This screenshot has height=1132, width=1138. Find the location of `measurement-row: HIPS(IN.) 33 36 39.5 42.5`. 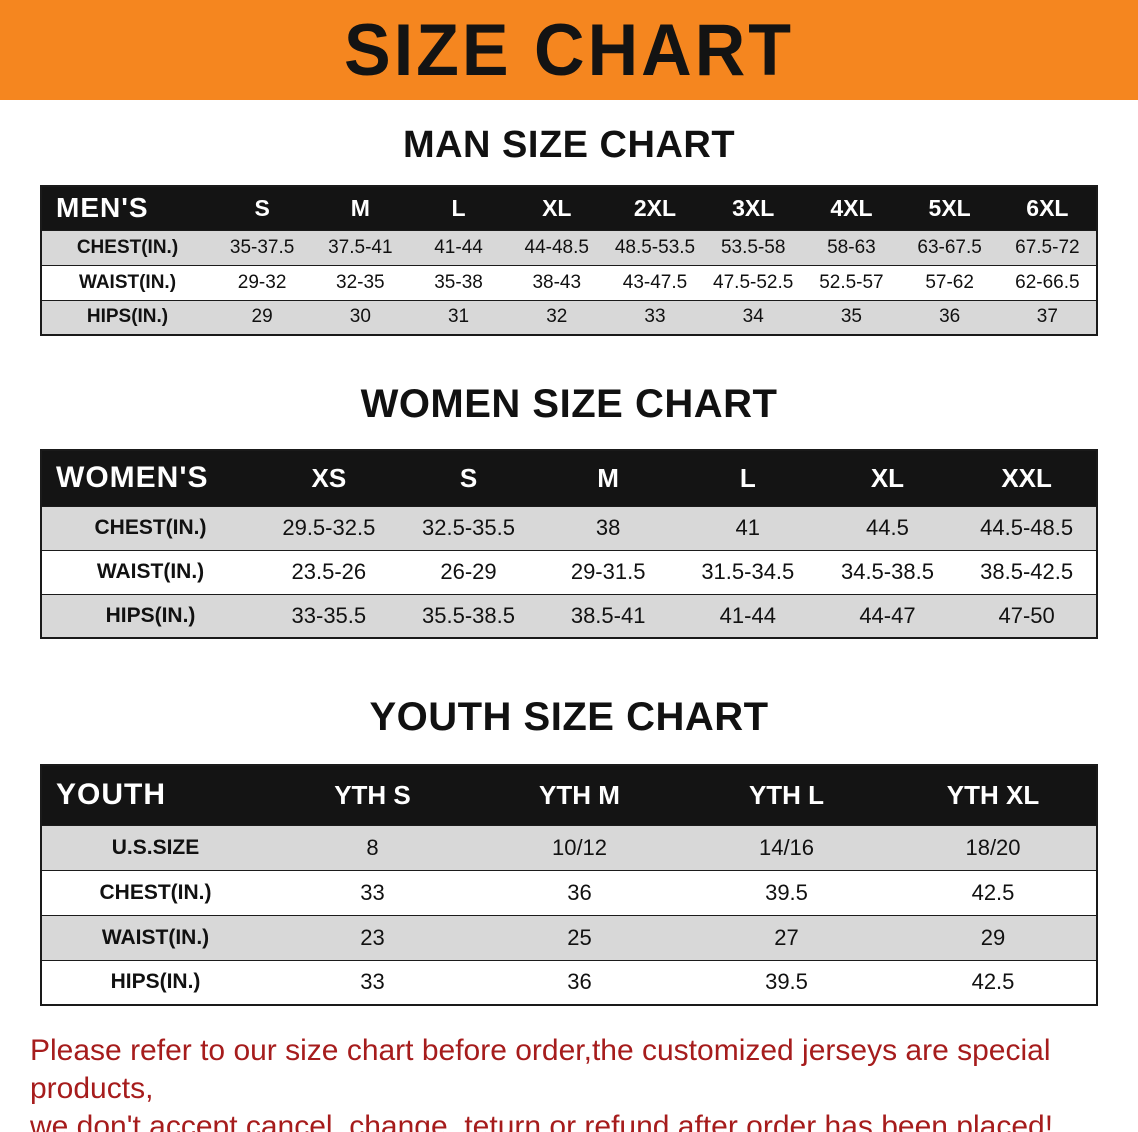

measurement-row: HIPS(IN.) 33 36 39.5 42.5 is located at coordinates (569, 982).